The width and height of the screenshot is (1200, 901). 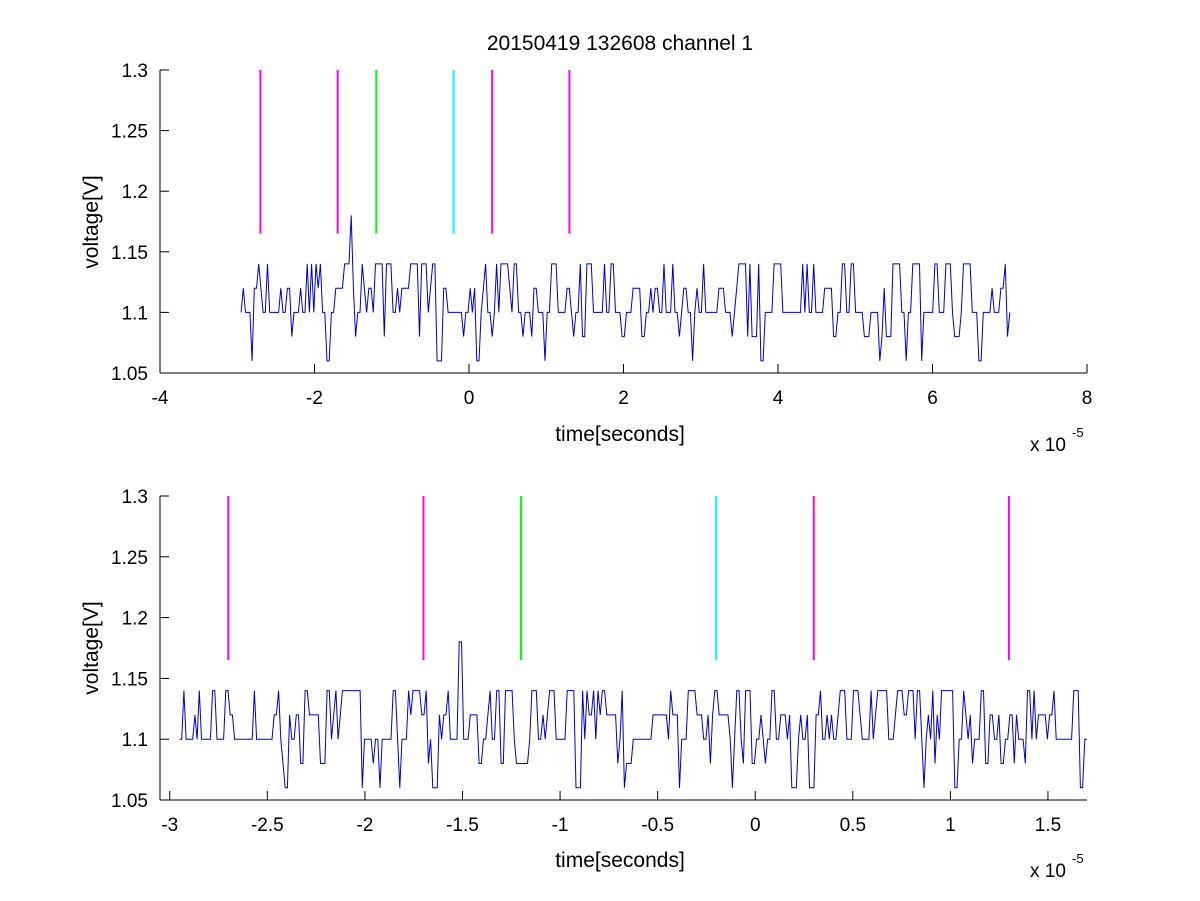 I want to click on top-x-exponent-power: -5, so click(x=1078, y=432).